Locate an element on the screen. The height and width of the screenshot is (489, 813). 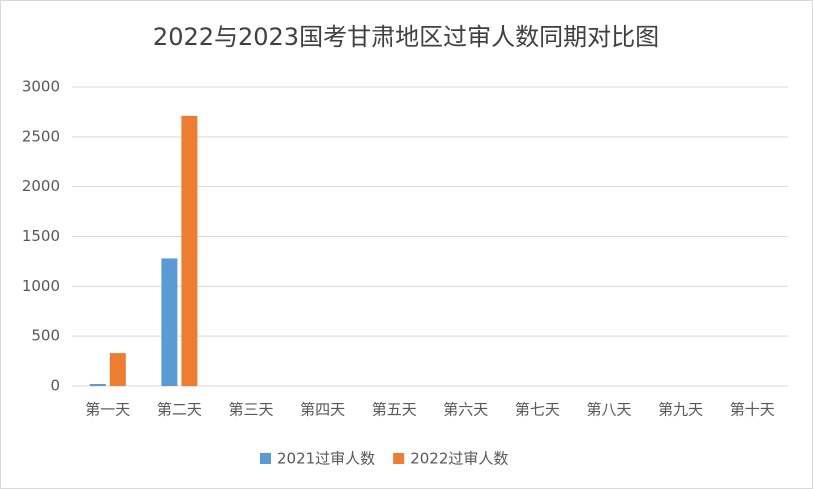
y-tick-label: 1500 is located at coordinates (41, 236).